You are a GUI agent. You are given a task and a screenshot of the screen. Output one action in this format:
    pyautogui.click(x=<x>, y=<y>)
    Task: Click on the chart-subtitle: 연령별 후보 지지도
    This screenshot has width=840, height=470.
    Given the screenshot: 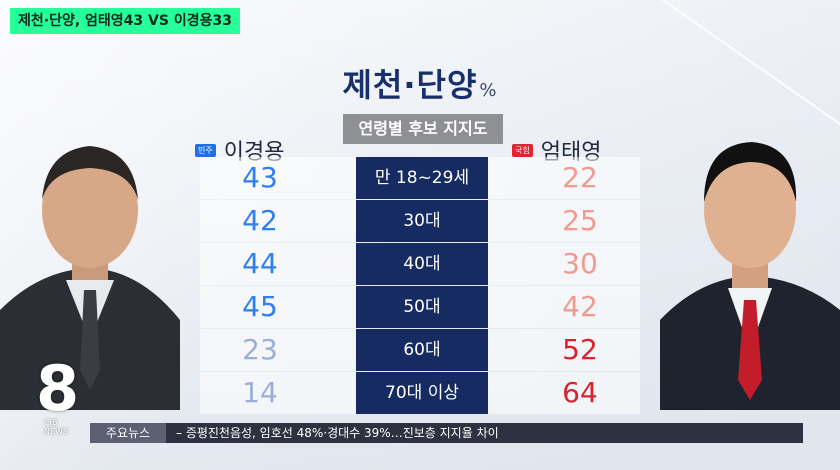 What is the action you would take?
    pyautogui.click(x=423, y=129)
    